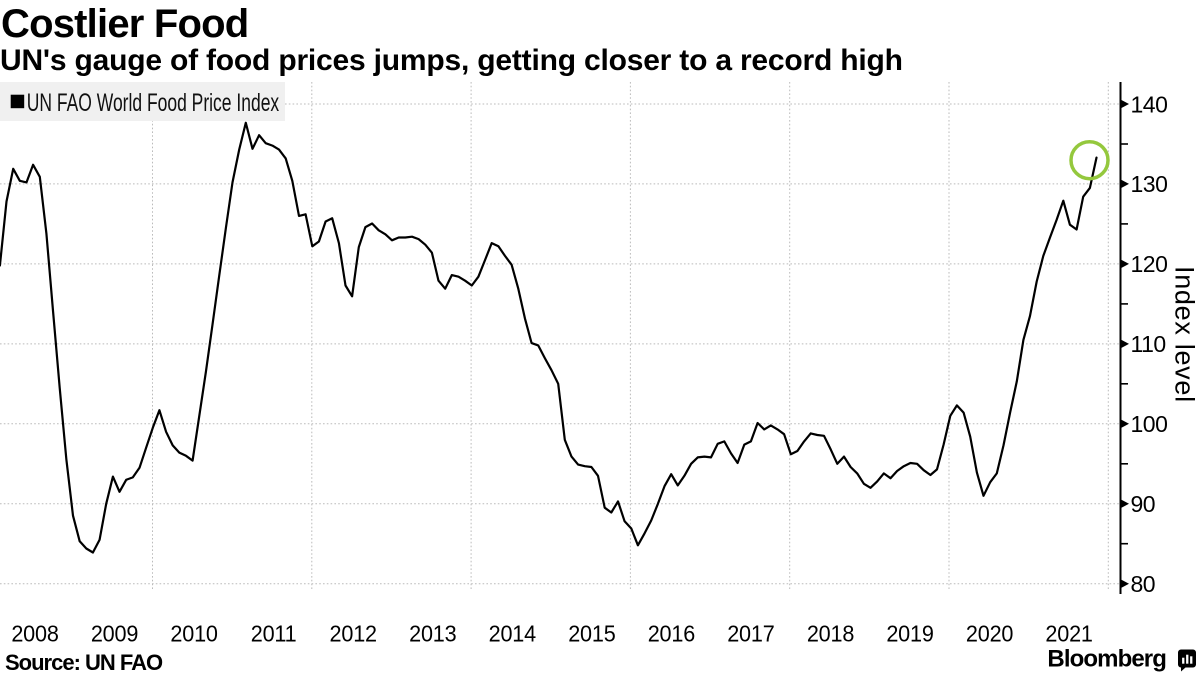  I want to click on svg-text: 2020, so click(989, 634).